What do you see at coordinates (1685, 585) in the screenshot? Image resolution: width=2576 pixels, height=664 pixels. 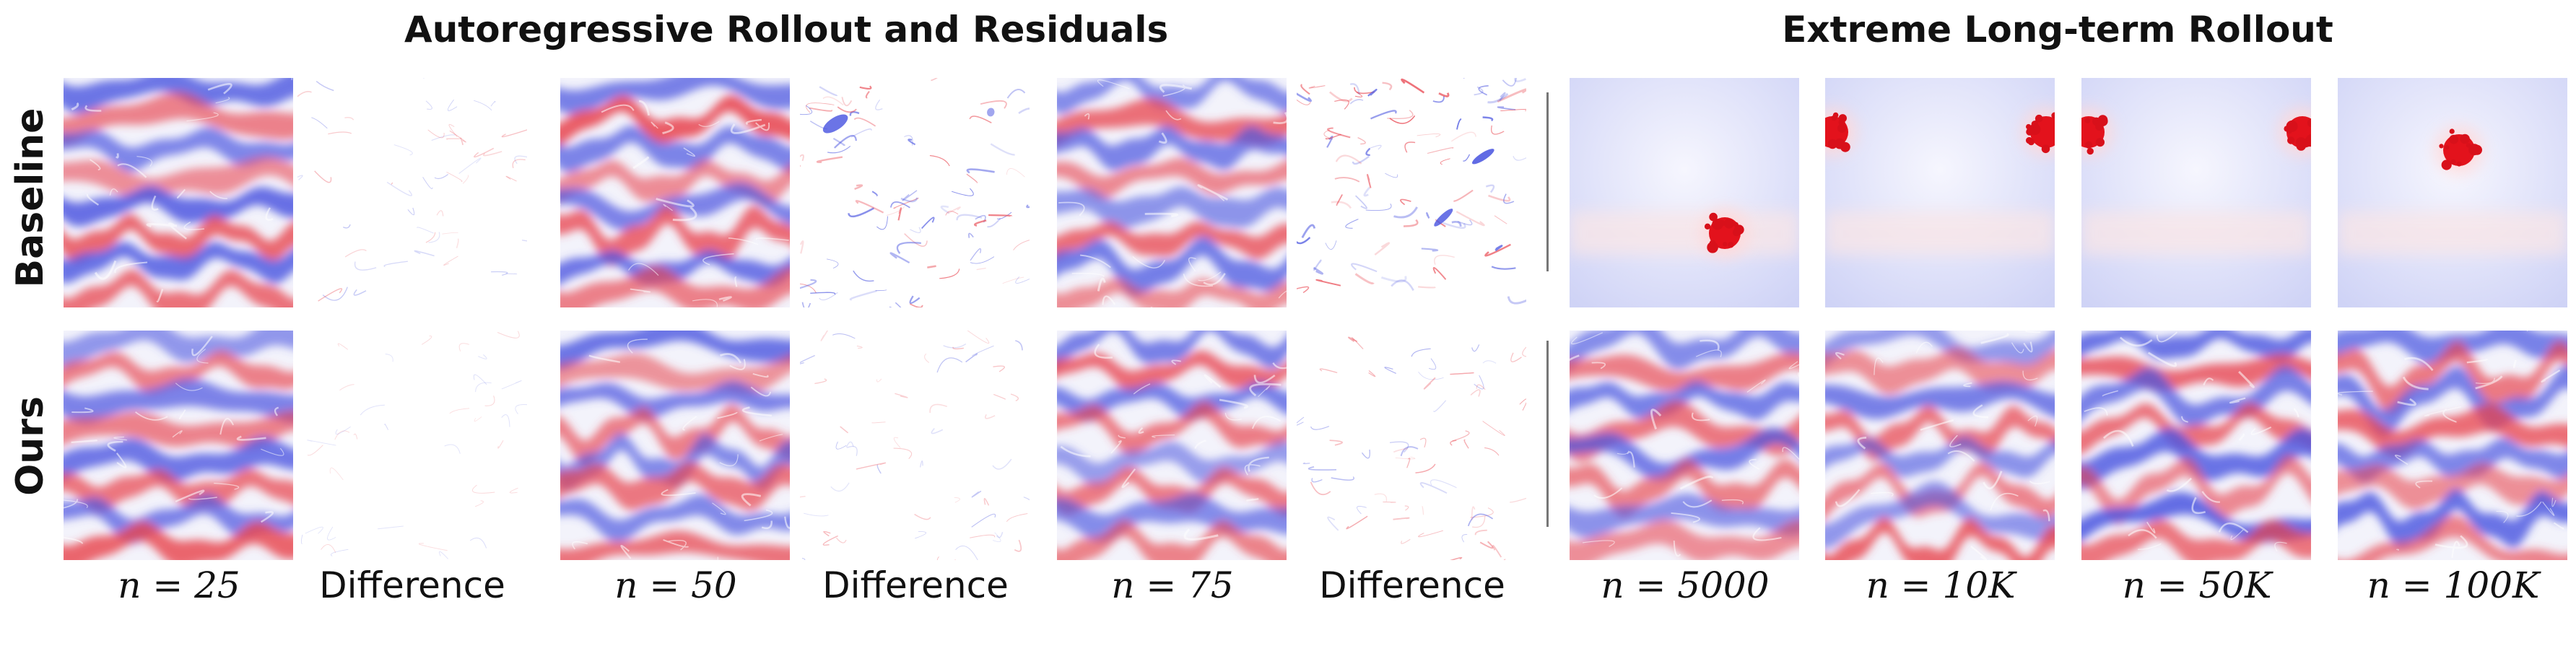 I see `col-label-n5000: n = 5000` at bounding box center [1685, 585].